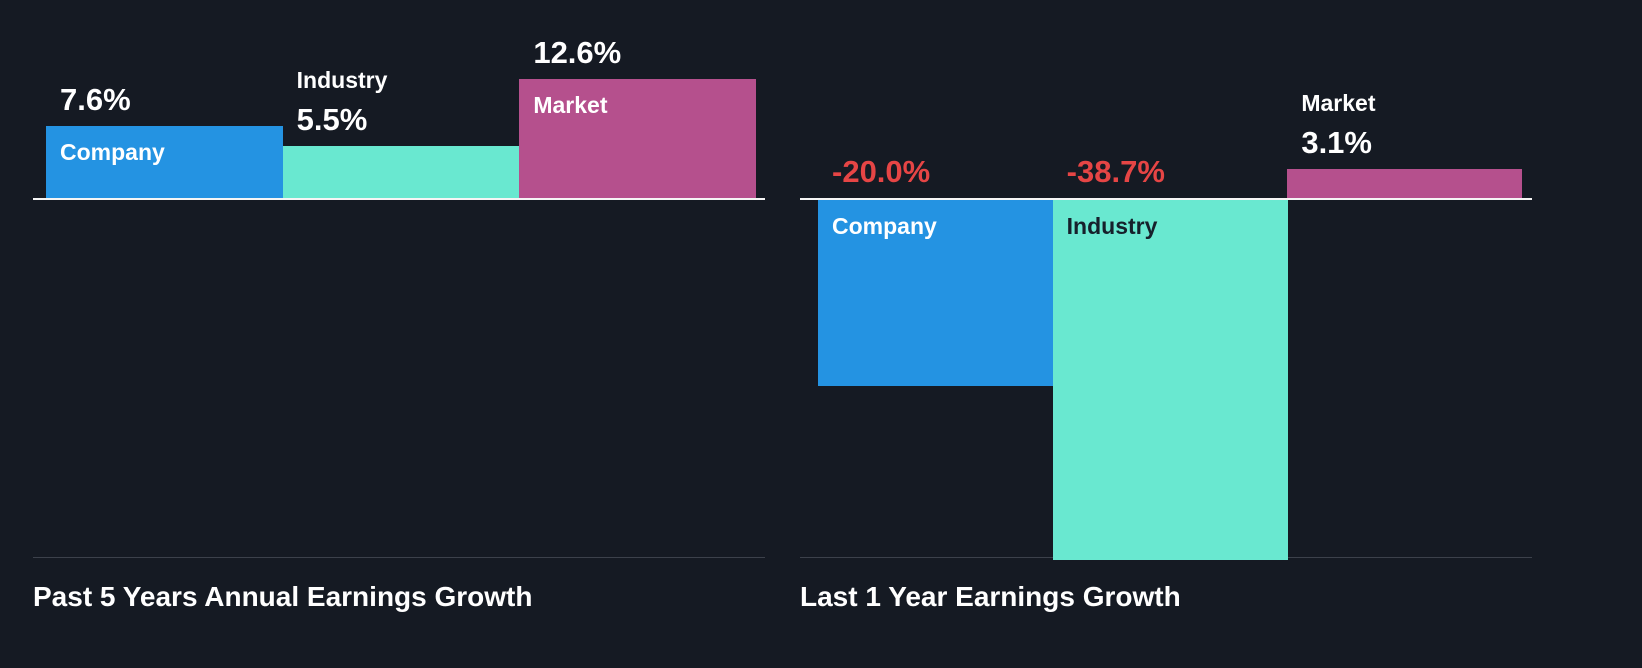 This screenshot has height=668, width=1642. Describe the element at coordinates (95, 99) in the screenshot. I see `value-label-company: 7.6%` at that location.